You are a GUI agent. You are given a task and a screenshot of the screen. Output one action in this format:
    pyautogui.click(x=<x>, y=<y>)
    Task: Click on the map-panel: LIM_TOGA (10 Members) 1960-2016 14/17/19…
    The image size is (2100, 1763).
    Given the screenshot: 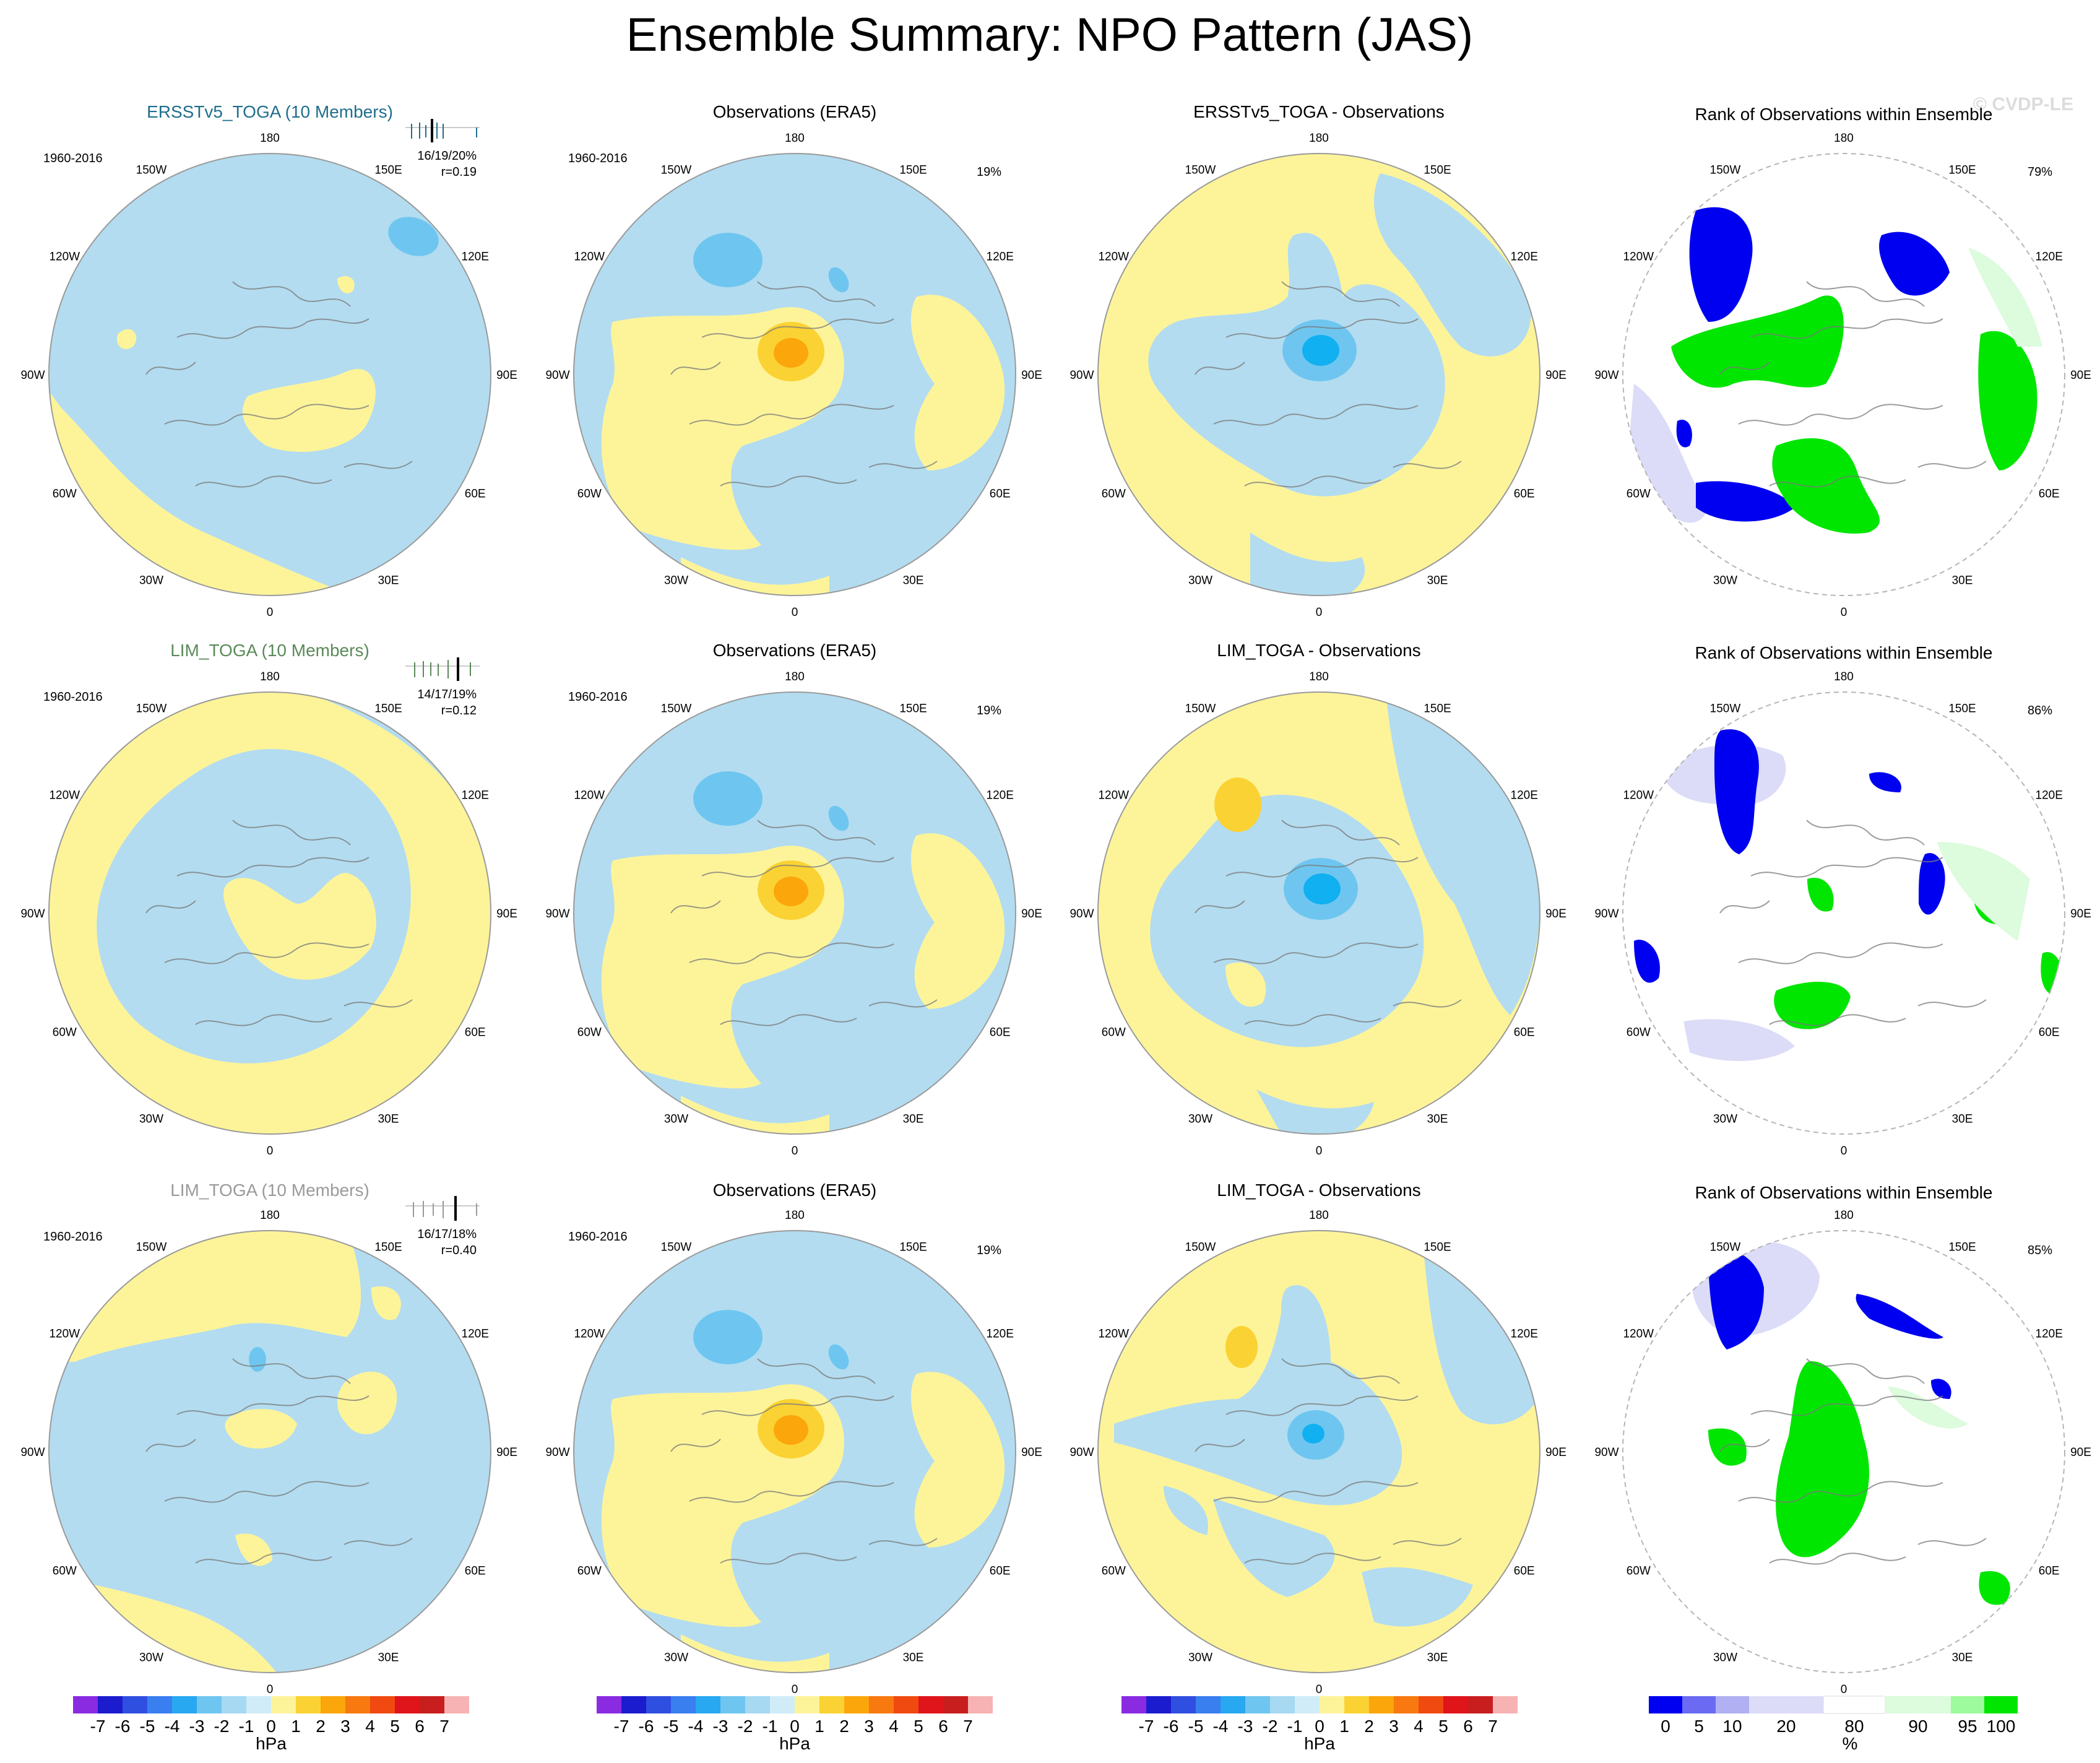 What is the action you would take?
    pyautogui.click(x=267, y=888)
    